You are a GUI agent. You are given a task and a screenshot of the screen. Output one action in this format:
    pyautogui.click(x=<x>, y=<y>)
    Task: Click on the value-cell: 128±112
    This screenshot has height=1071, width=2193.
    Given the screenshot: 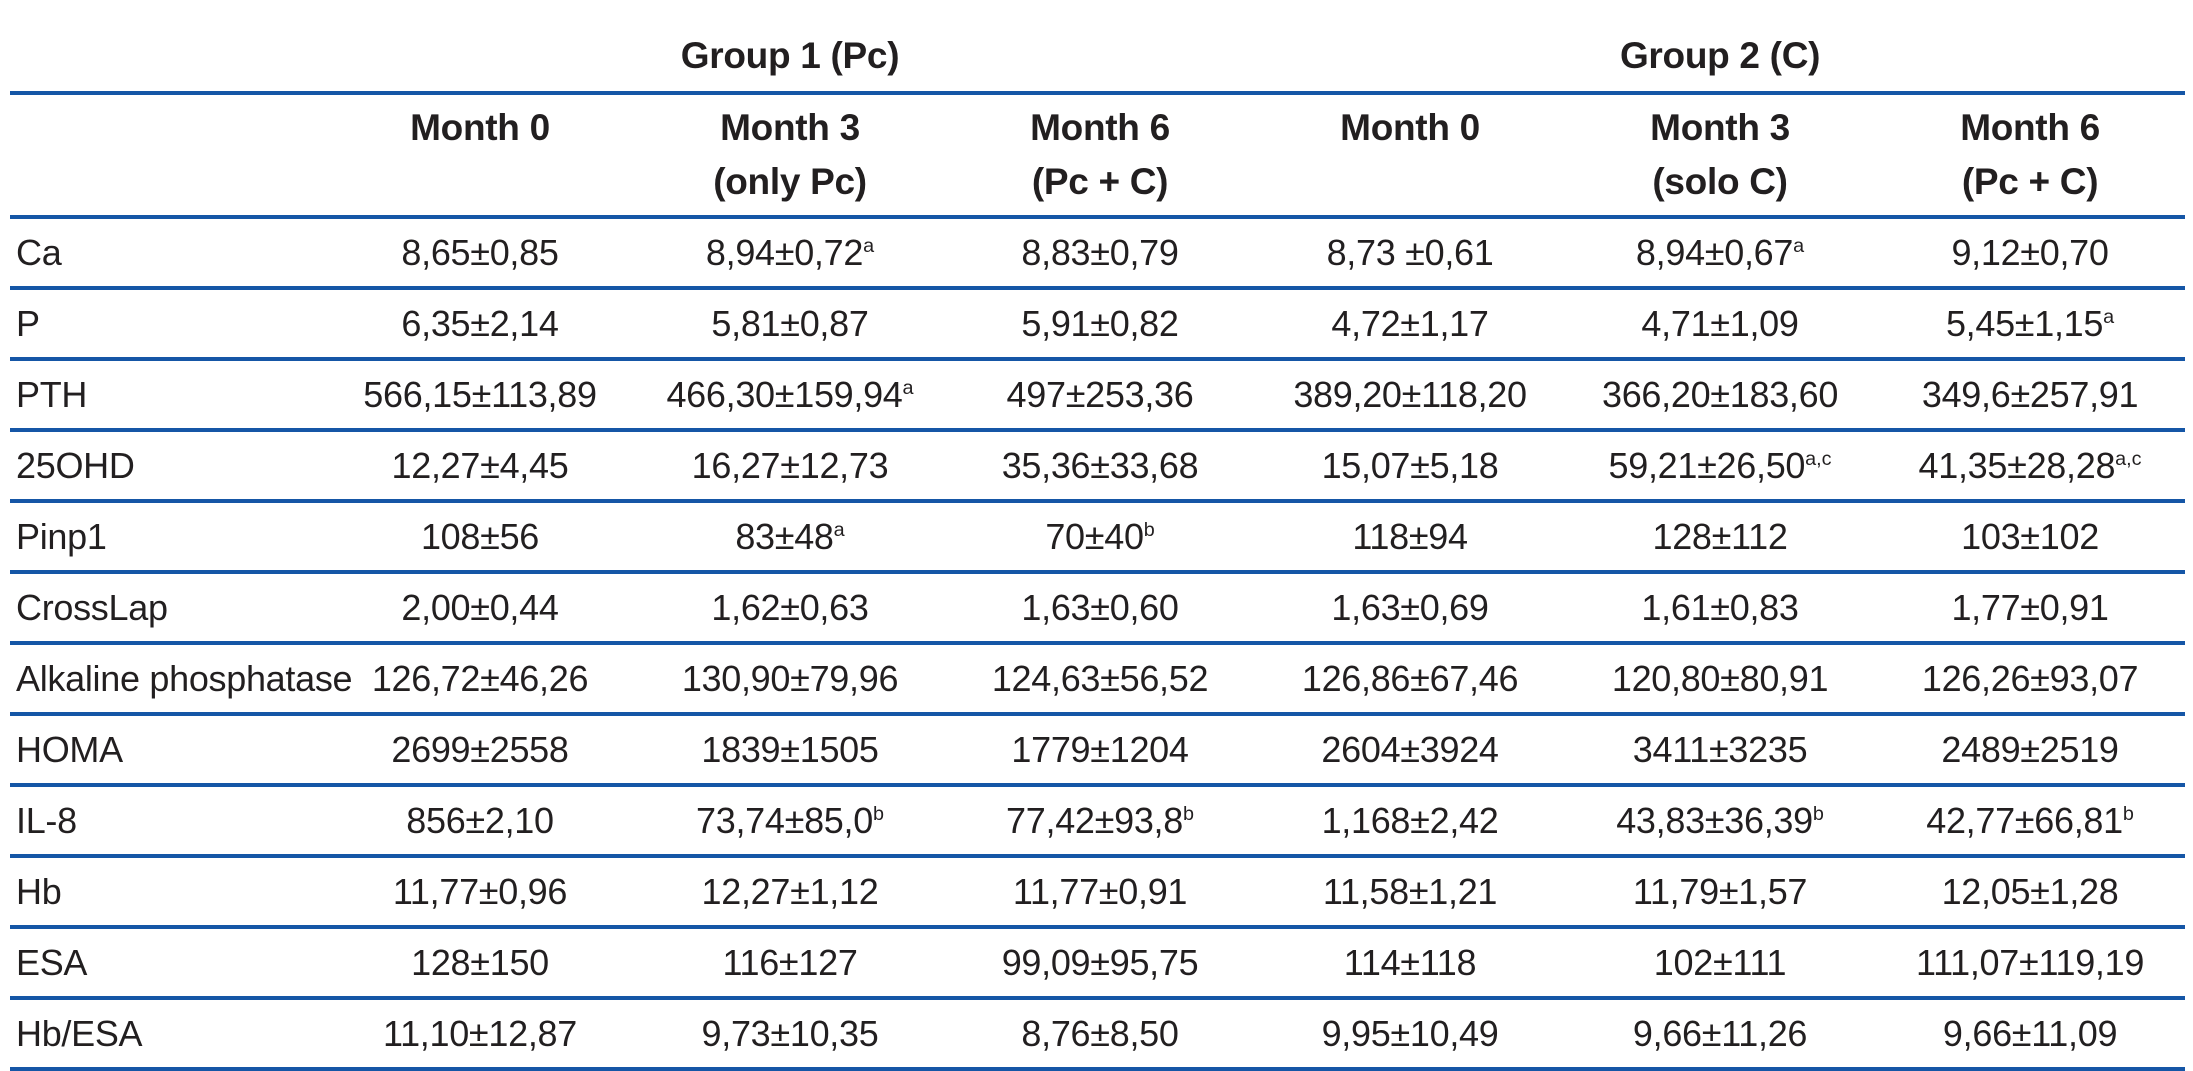 What is the action you would take?
    pyautogui.click(x=1720, y=537)
    